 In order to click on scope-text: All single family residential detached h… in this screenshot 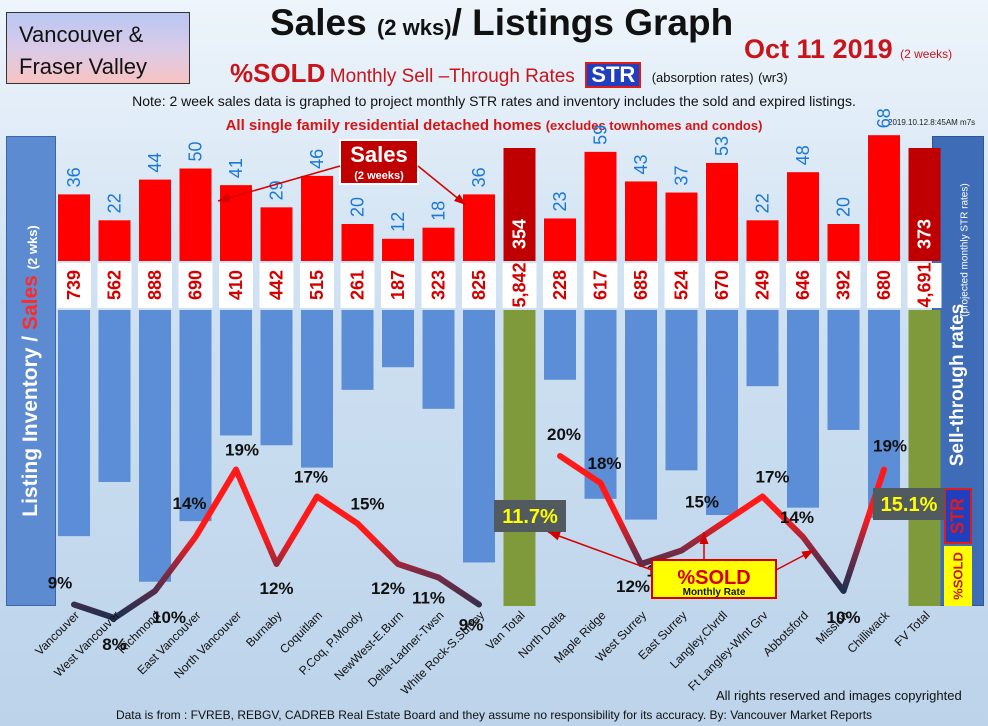, I will do `click(383, 125)`.